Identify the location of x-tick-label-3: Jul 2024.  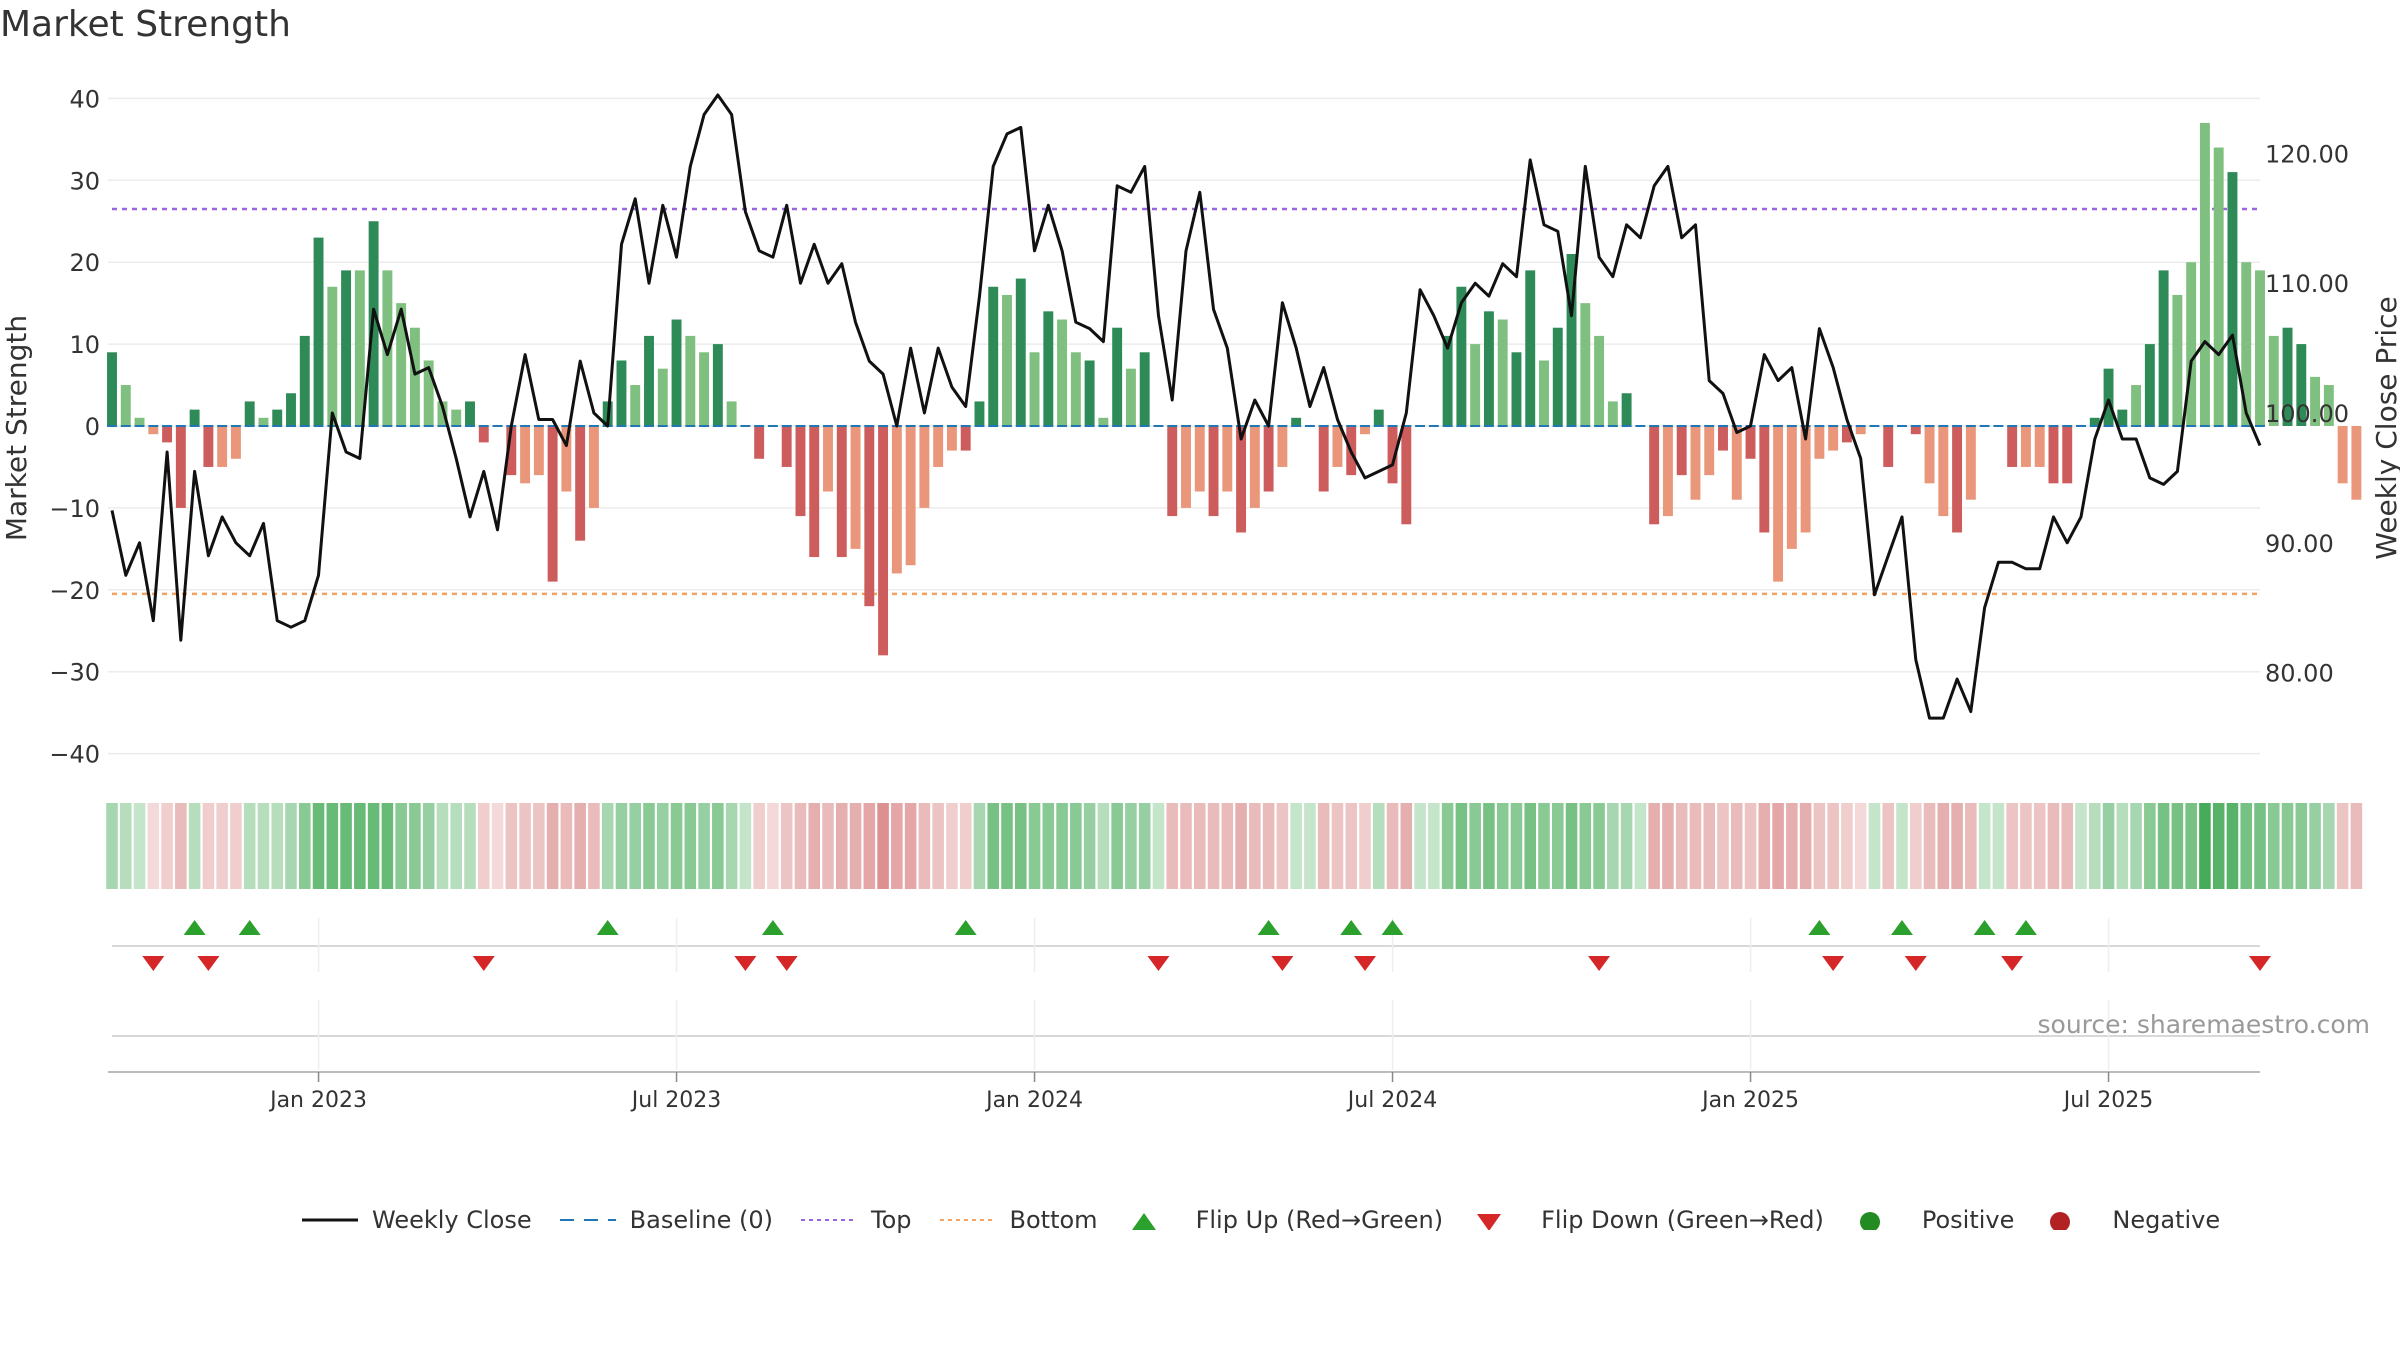
(1392, 1100).